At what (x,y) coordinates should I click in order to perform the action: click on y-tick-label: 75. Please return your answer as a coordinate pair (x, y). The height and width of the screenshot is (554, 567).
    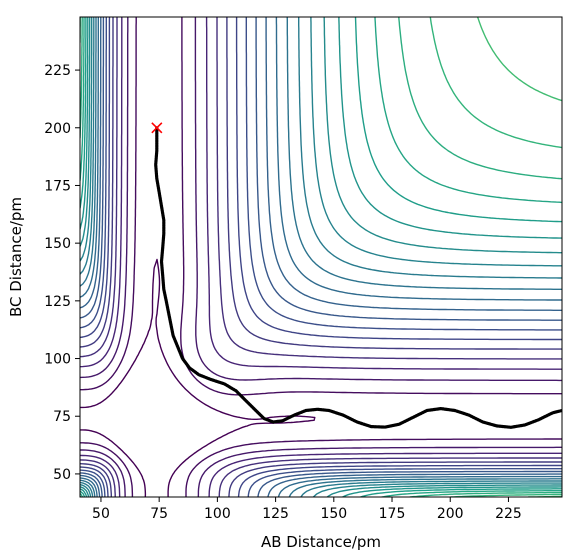
    Looking at the image, I should click on (62, 417).